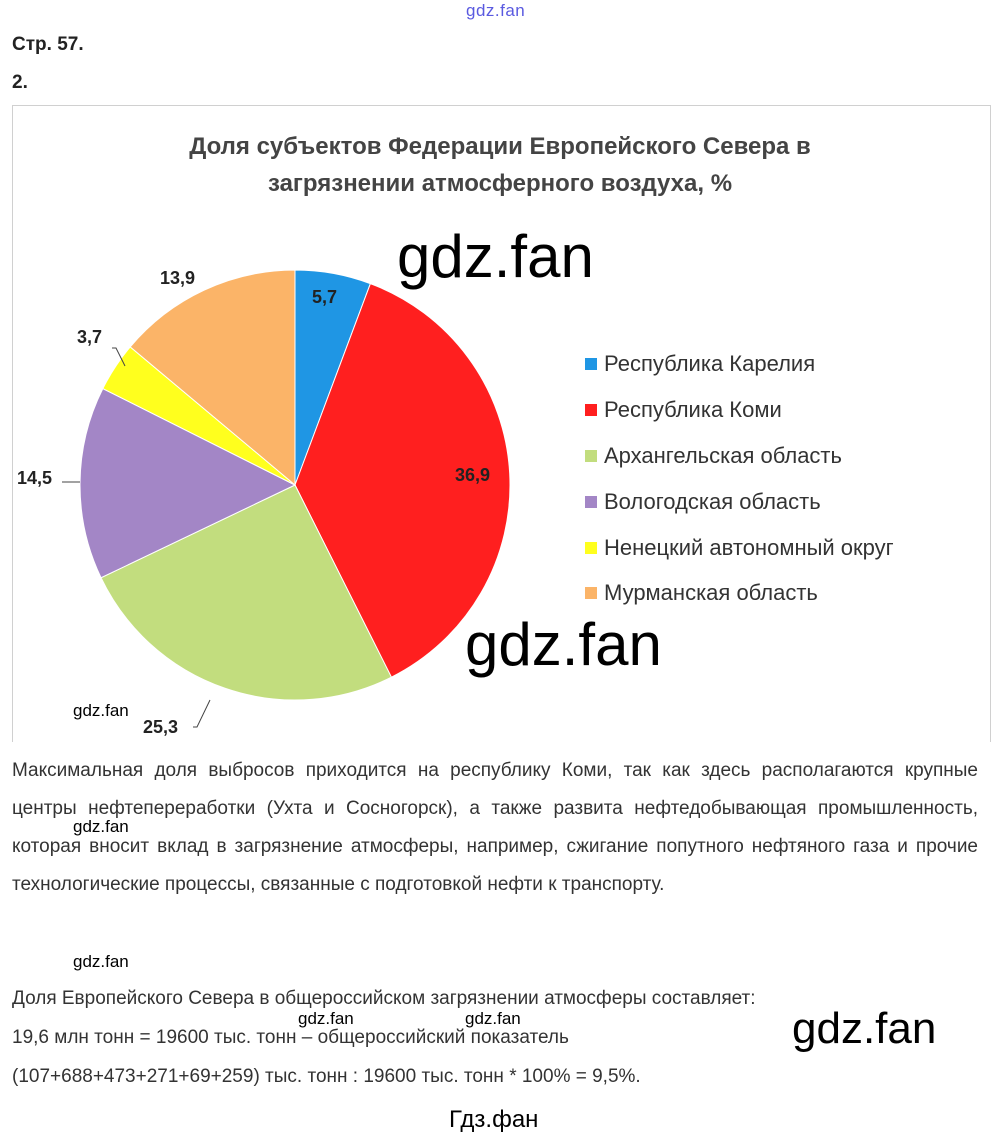  I want to click on legend-label: Республика Коми, so click(693, 409).